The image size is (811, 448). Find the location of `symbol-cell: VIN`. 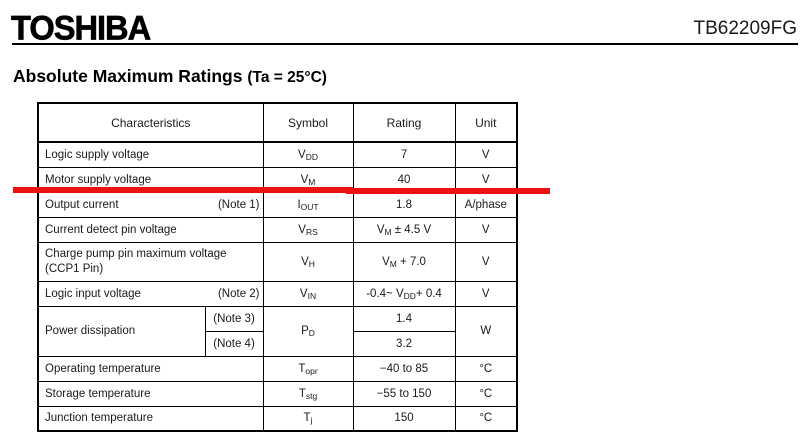

symbol-cell: VIN is located at coordinates (308, 293).